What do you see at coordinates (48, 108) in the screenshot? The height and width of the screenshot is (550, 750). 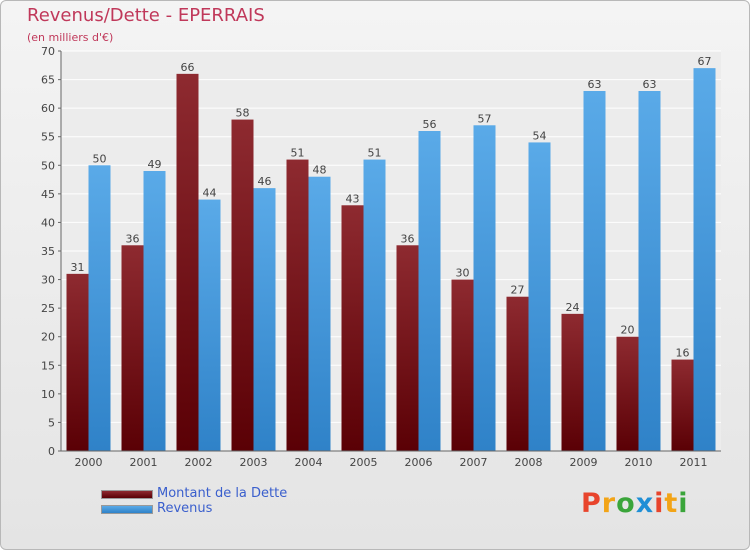 I see `y-tick-label: 60` at bounding box center [48, 108].